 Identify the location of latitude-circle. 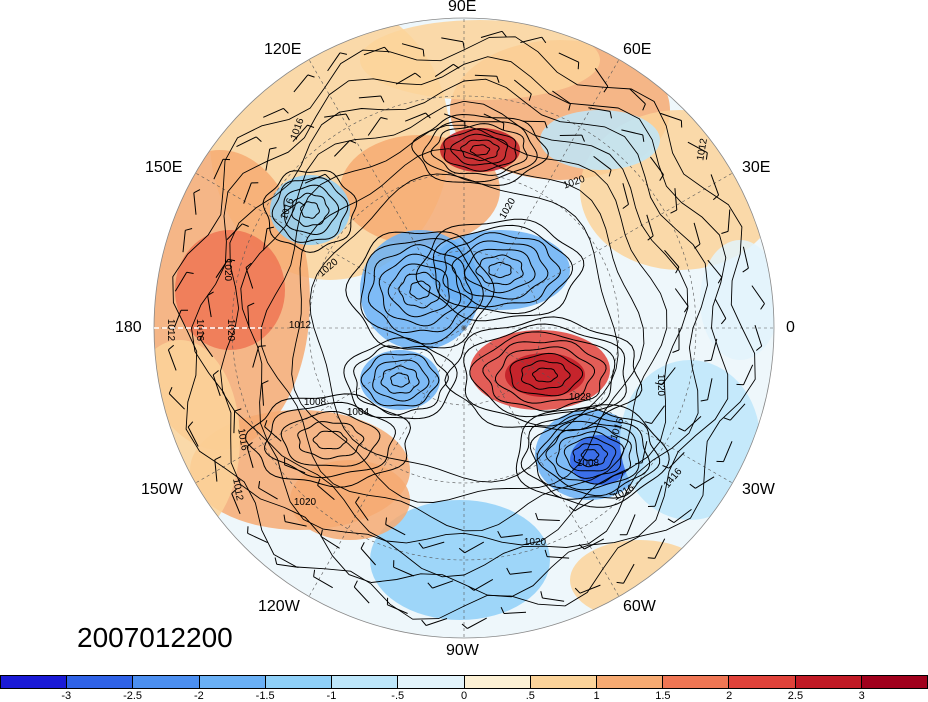
(464, 328).